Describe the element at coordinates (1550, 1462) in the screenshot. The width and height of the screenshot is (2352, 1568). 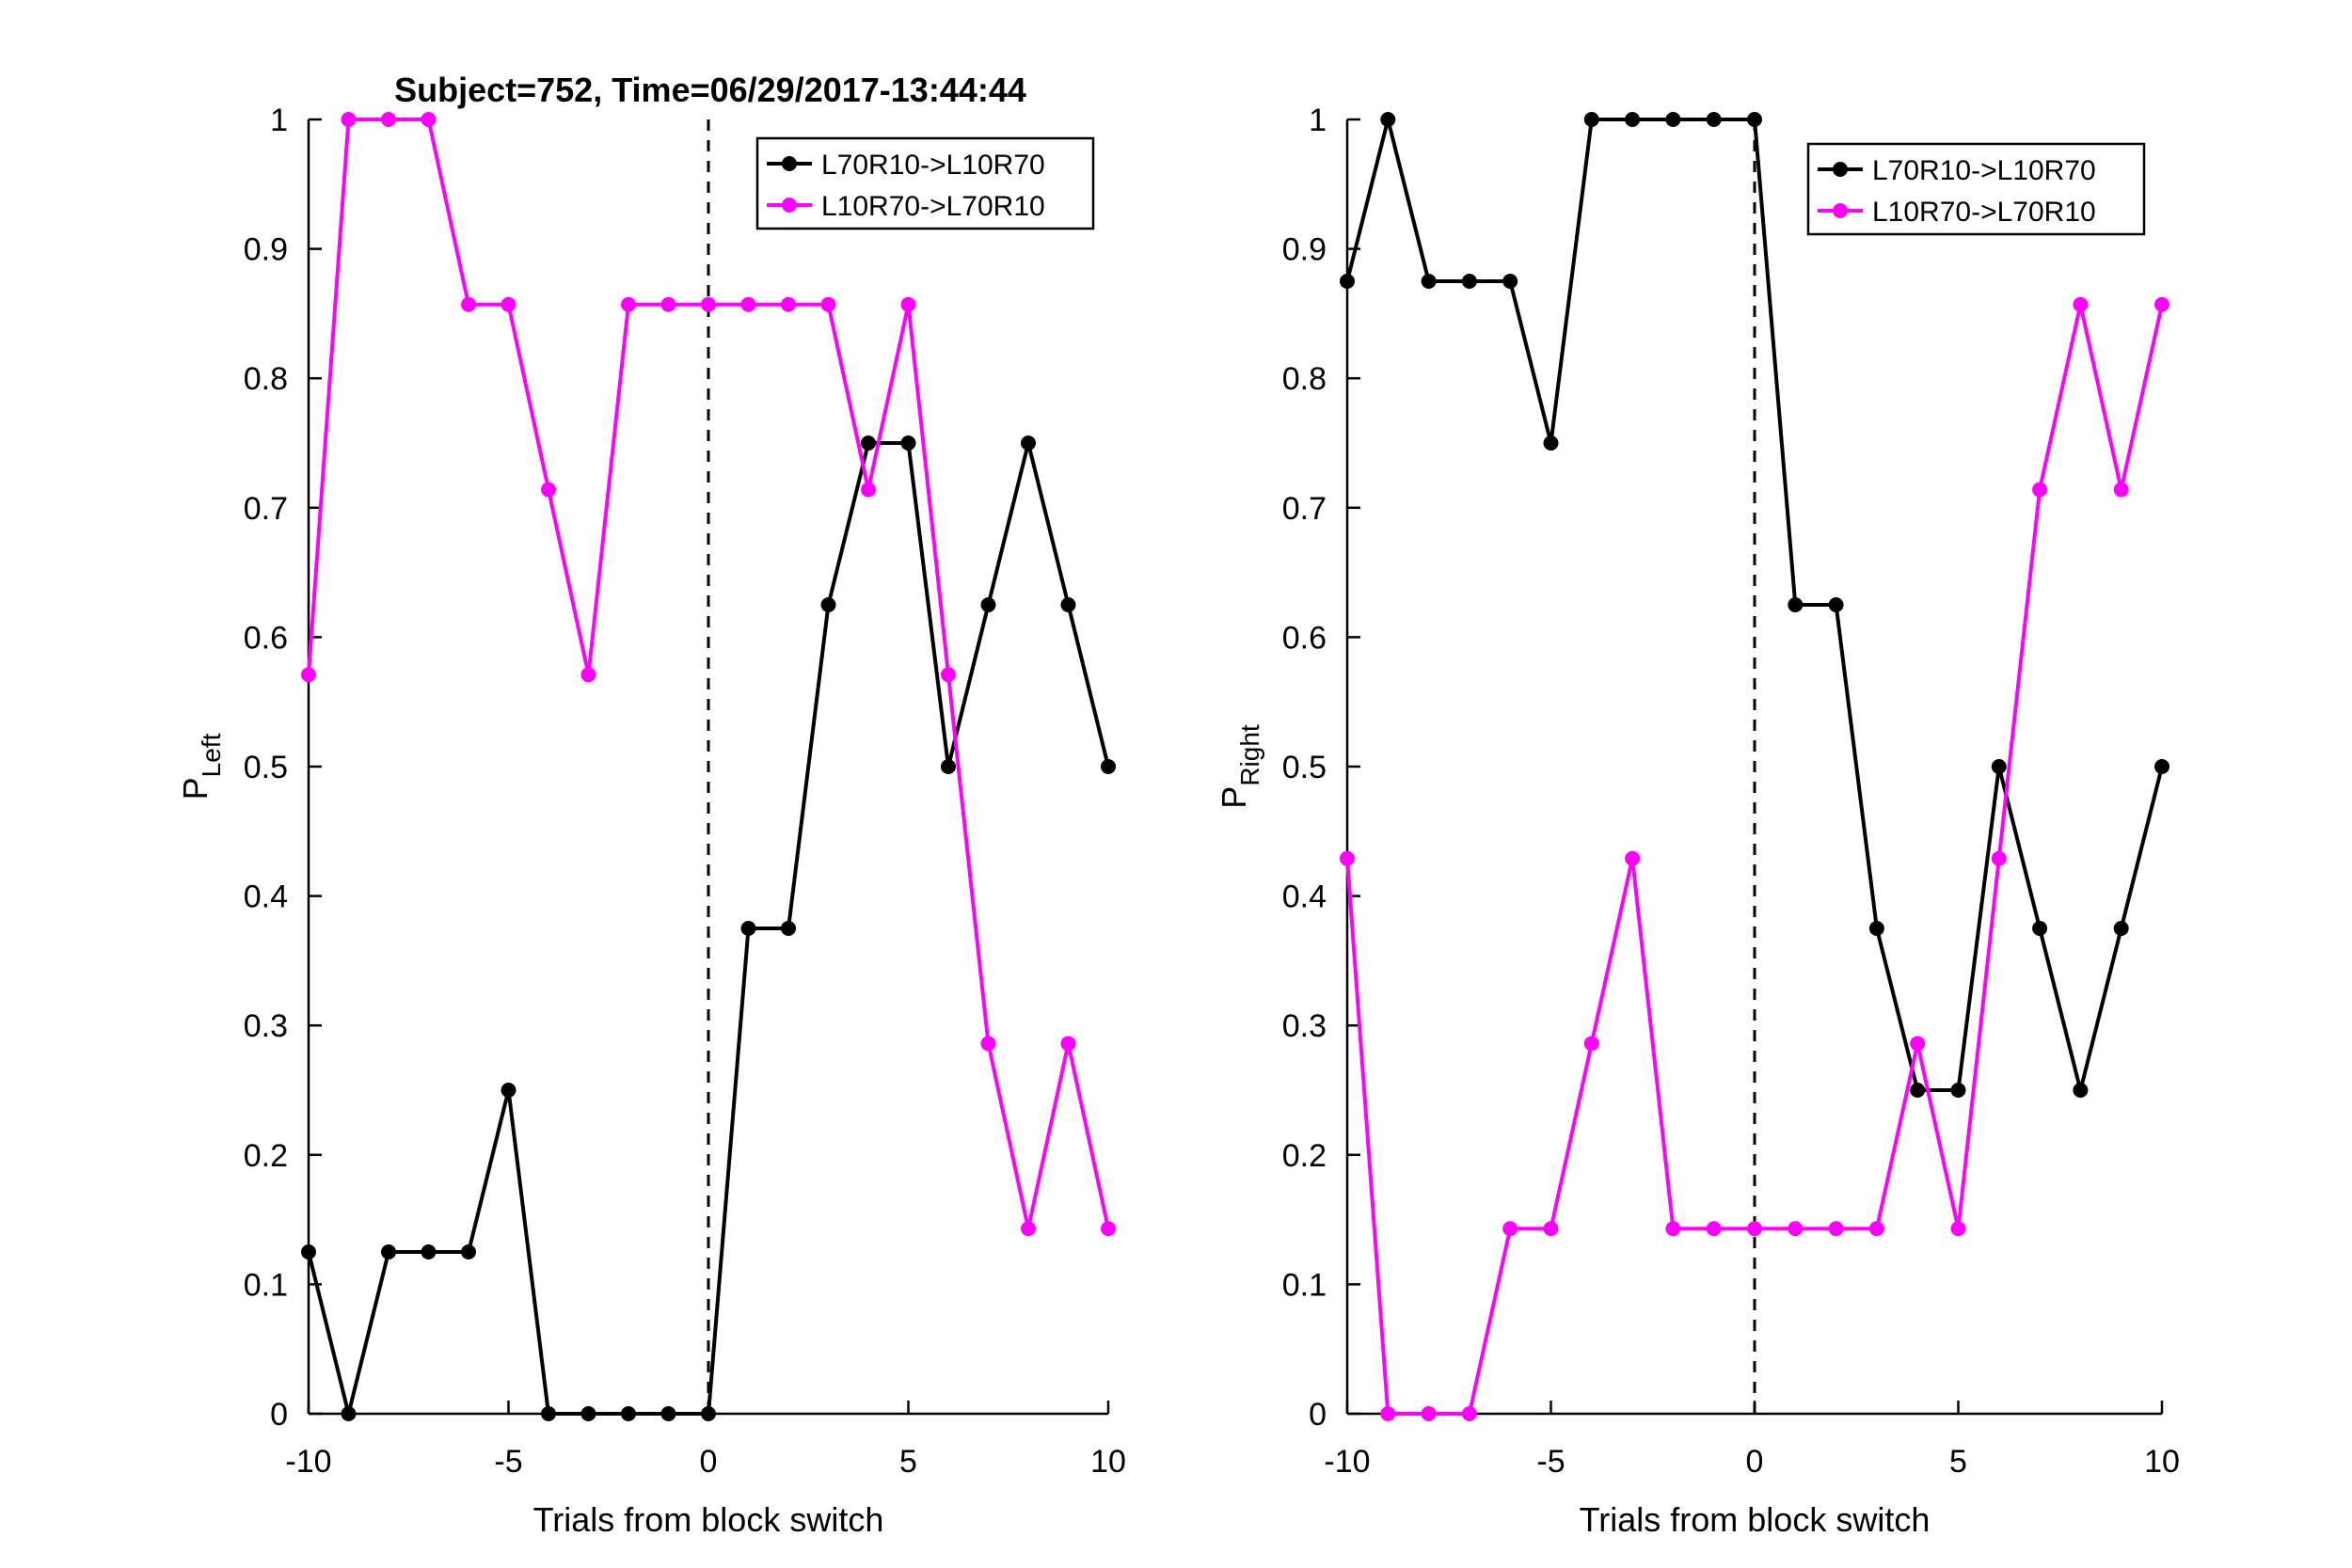
I see `x-tick-label: -5` at that location.